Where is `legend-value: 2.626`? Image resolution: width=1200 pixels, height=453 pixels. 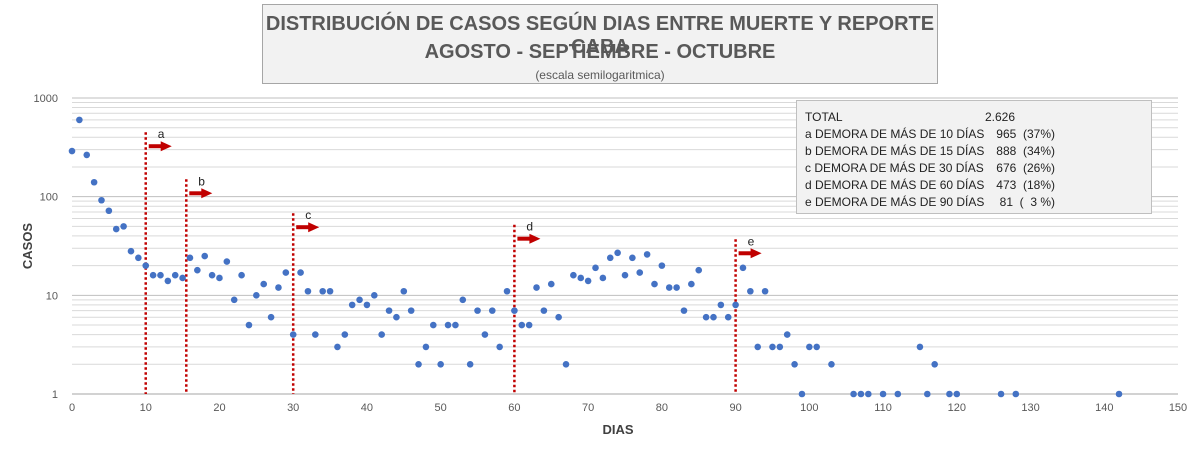
legend-value: 2.626 is located at coordinates (1000, 117).